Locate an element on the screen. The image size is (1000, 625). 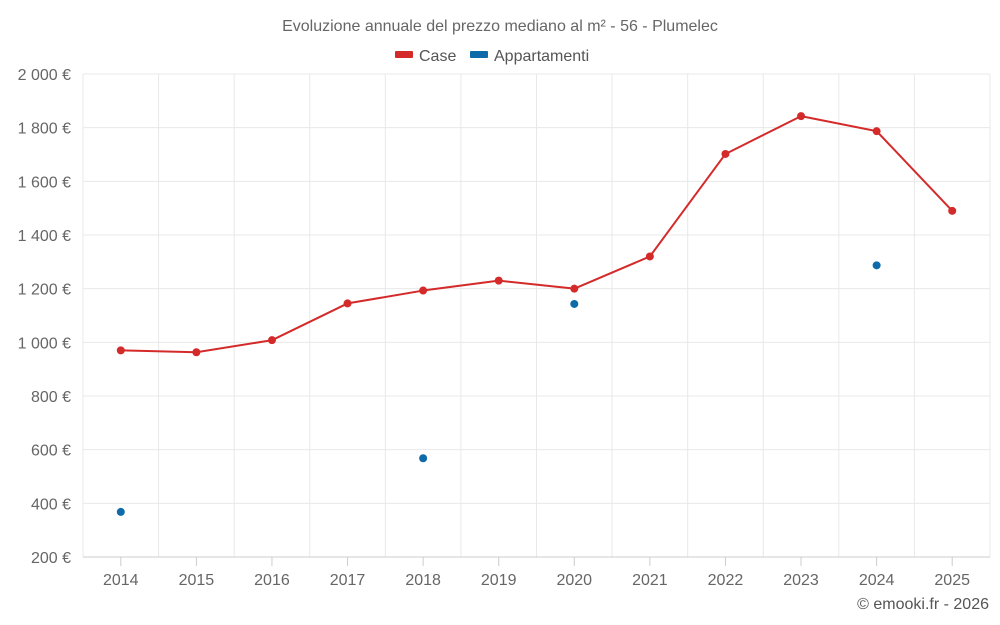
y-tick-label: 1 400 € is located at coordinates (44, 236).